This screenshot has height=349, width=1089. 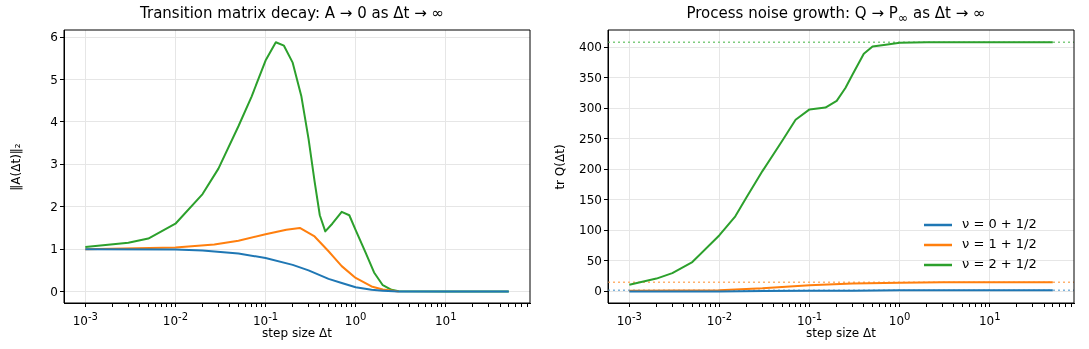 What do you see at coordinates (54, 121) in the screenshot?
I see `y-tick-label: 4` at bounding box center [54, 121].